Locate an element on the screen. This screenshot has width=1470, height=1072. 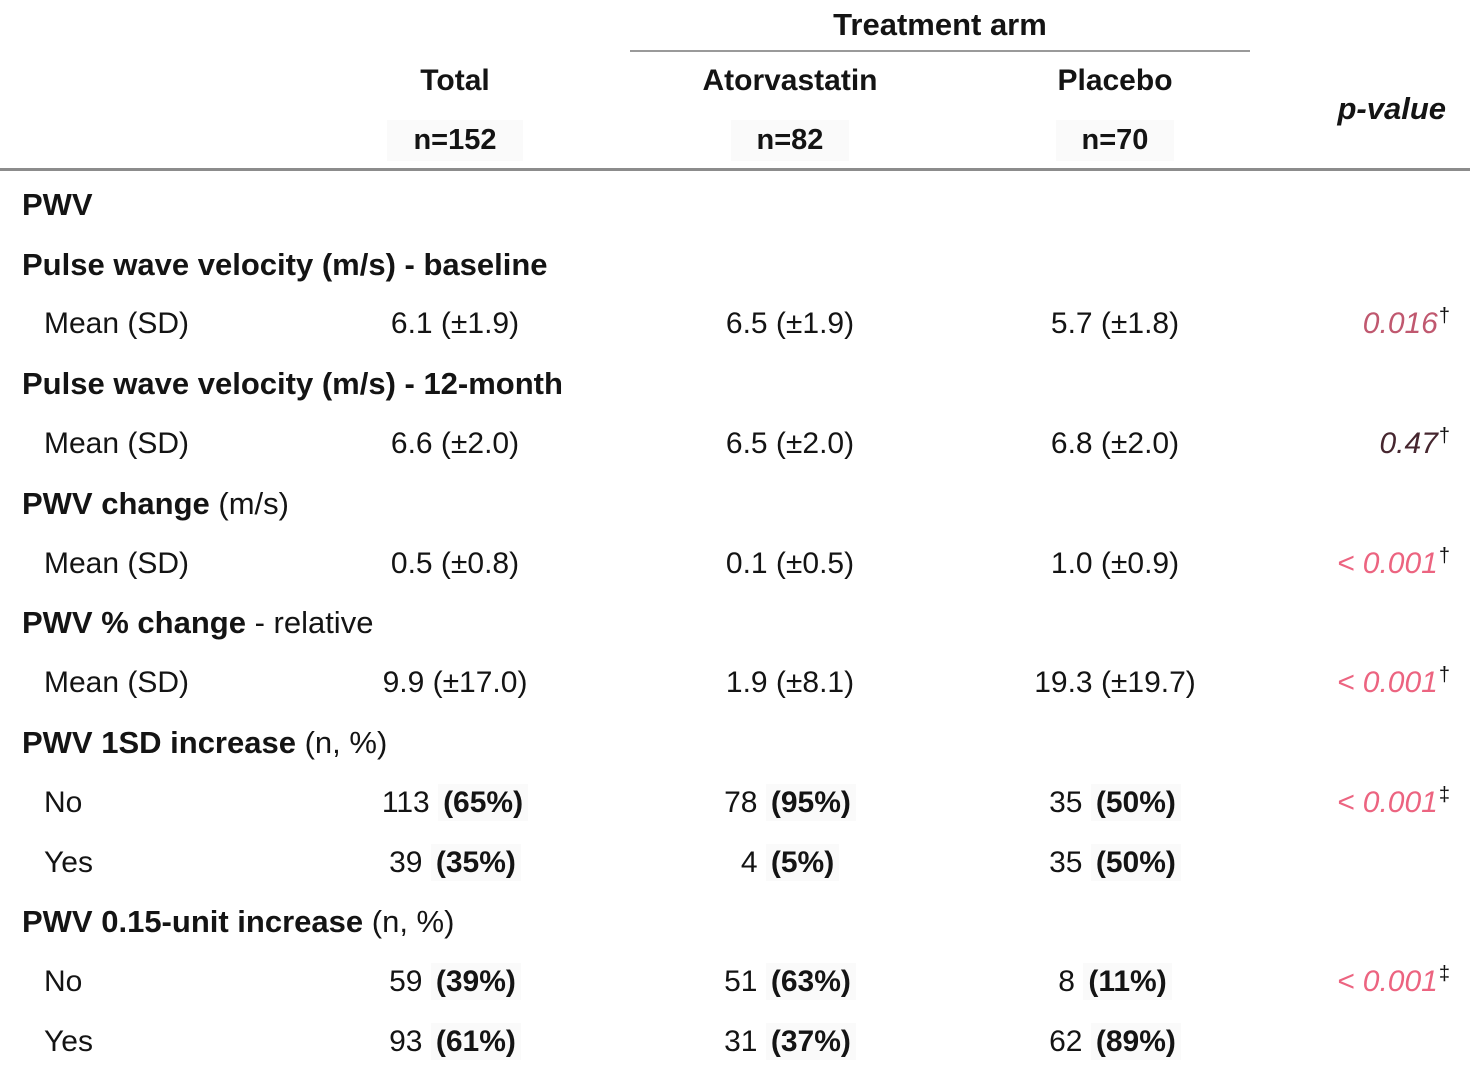
percent-value: (39%) is located at coordinates (475, 982).